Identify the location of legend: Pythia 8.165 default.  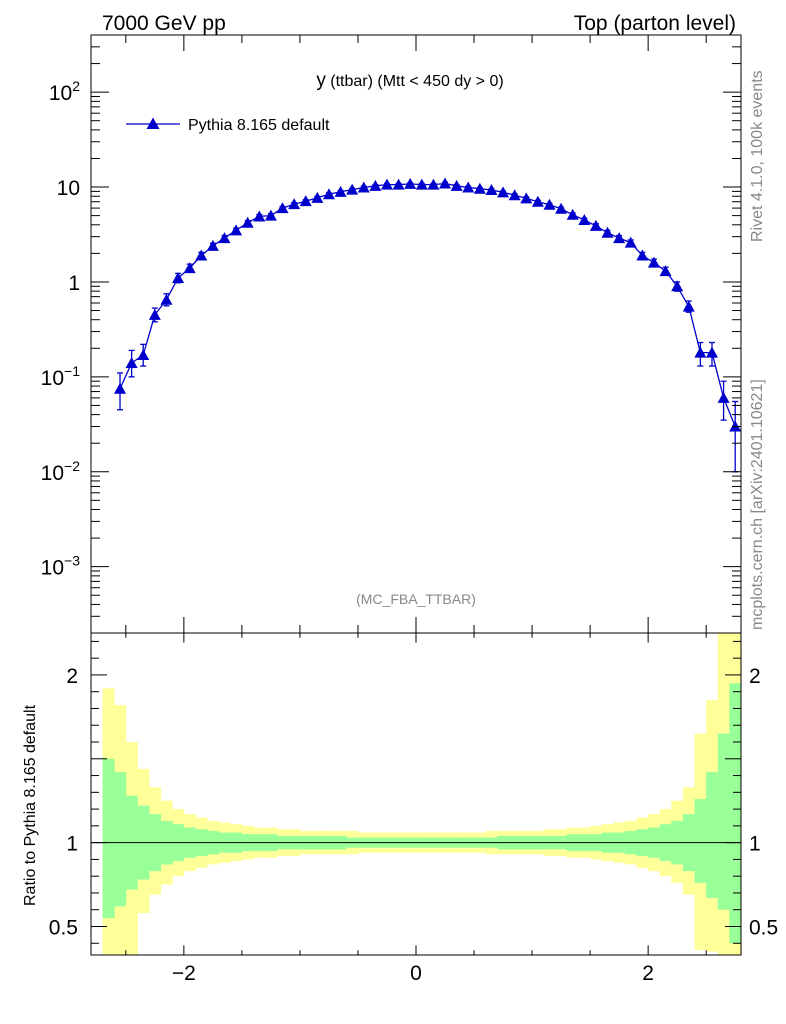
(228, 125).